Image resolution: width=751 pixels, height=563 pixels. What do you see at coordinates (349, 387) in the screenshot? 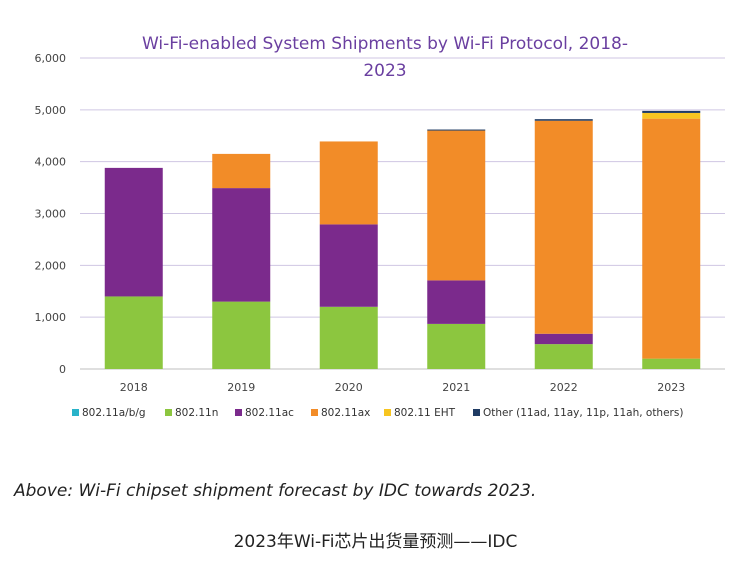
I see `x-tick-label: 2020` at bounding box center [349, 387].